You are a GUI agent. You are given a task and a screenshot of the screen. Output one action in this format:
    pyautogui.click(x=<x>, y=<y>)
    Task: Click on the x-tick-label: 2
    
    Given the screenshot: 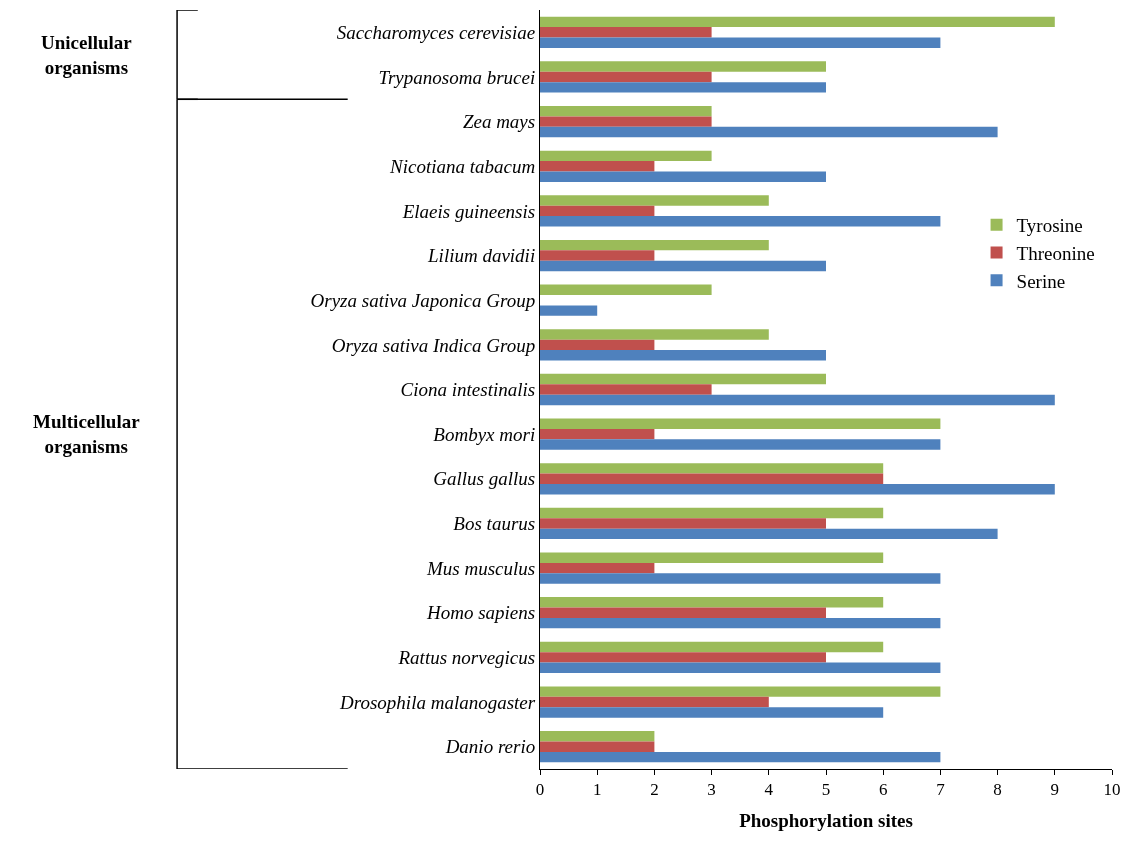 What is the action you would take?
    pyautogui.click(x=654, y=790)
    